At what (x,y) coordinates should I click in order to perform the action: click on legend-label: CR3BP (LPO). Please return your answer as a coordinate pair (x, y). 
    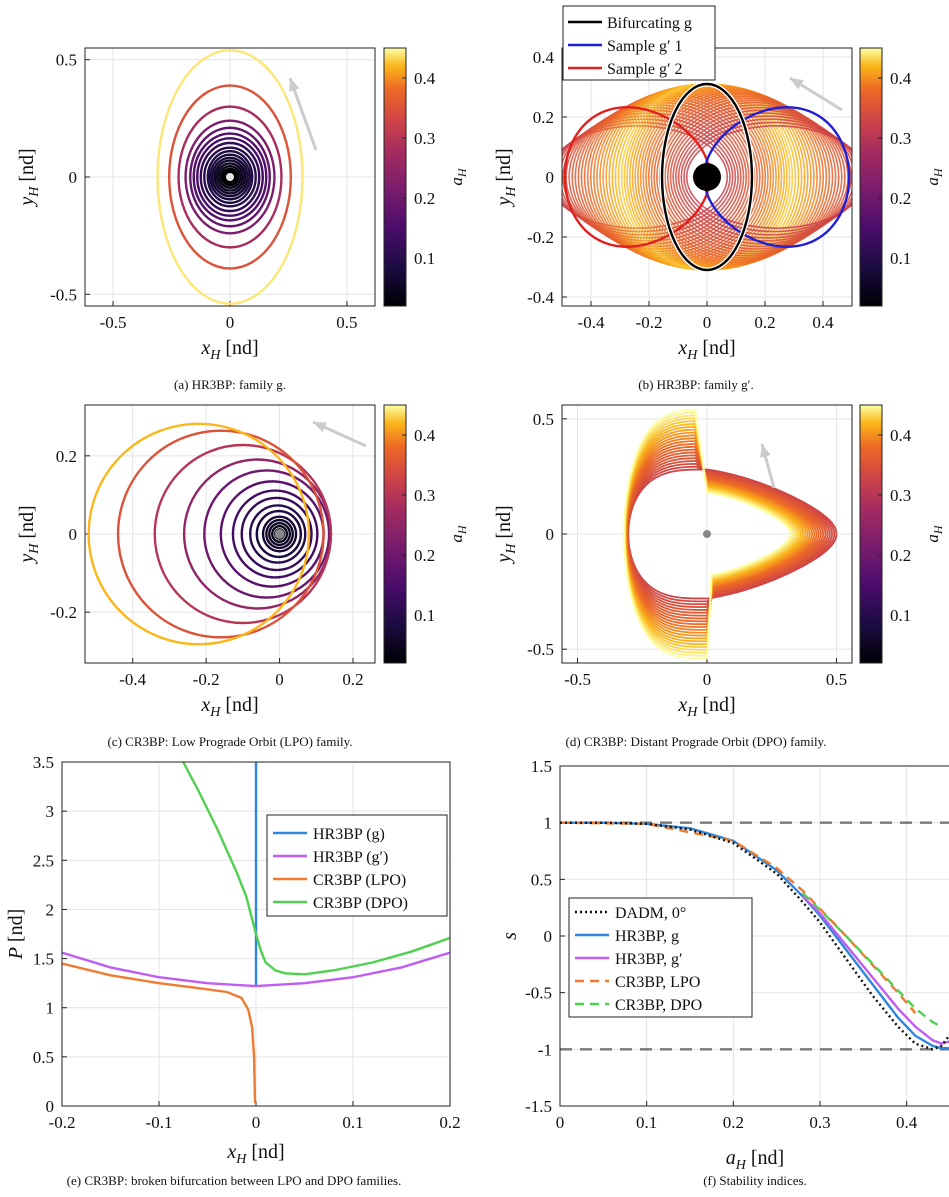
    Looking at the image, I should click on (359, 880).